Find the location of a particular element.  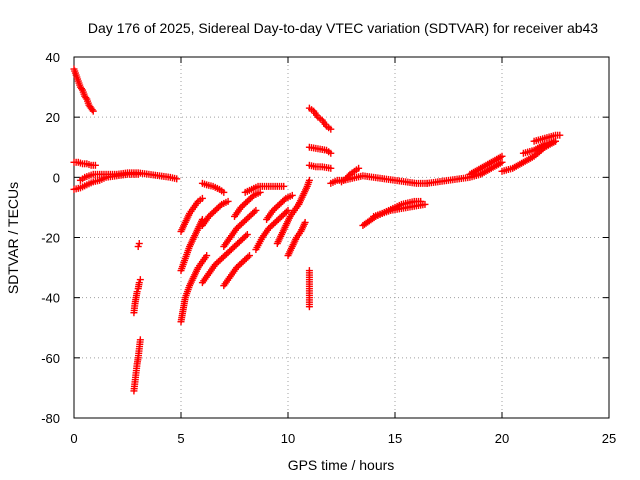

x-tick-label: 15 is located at coordinates (395, 438).